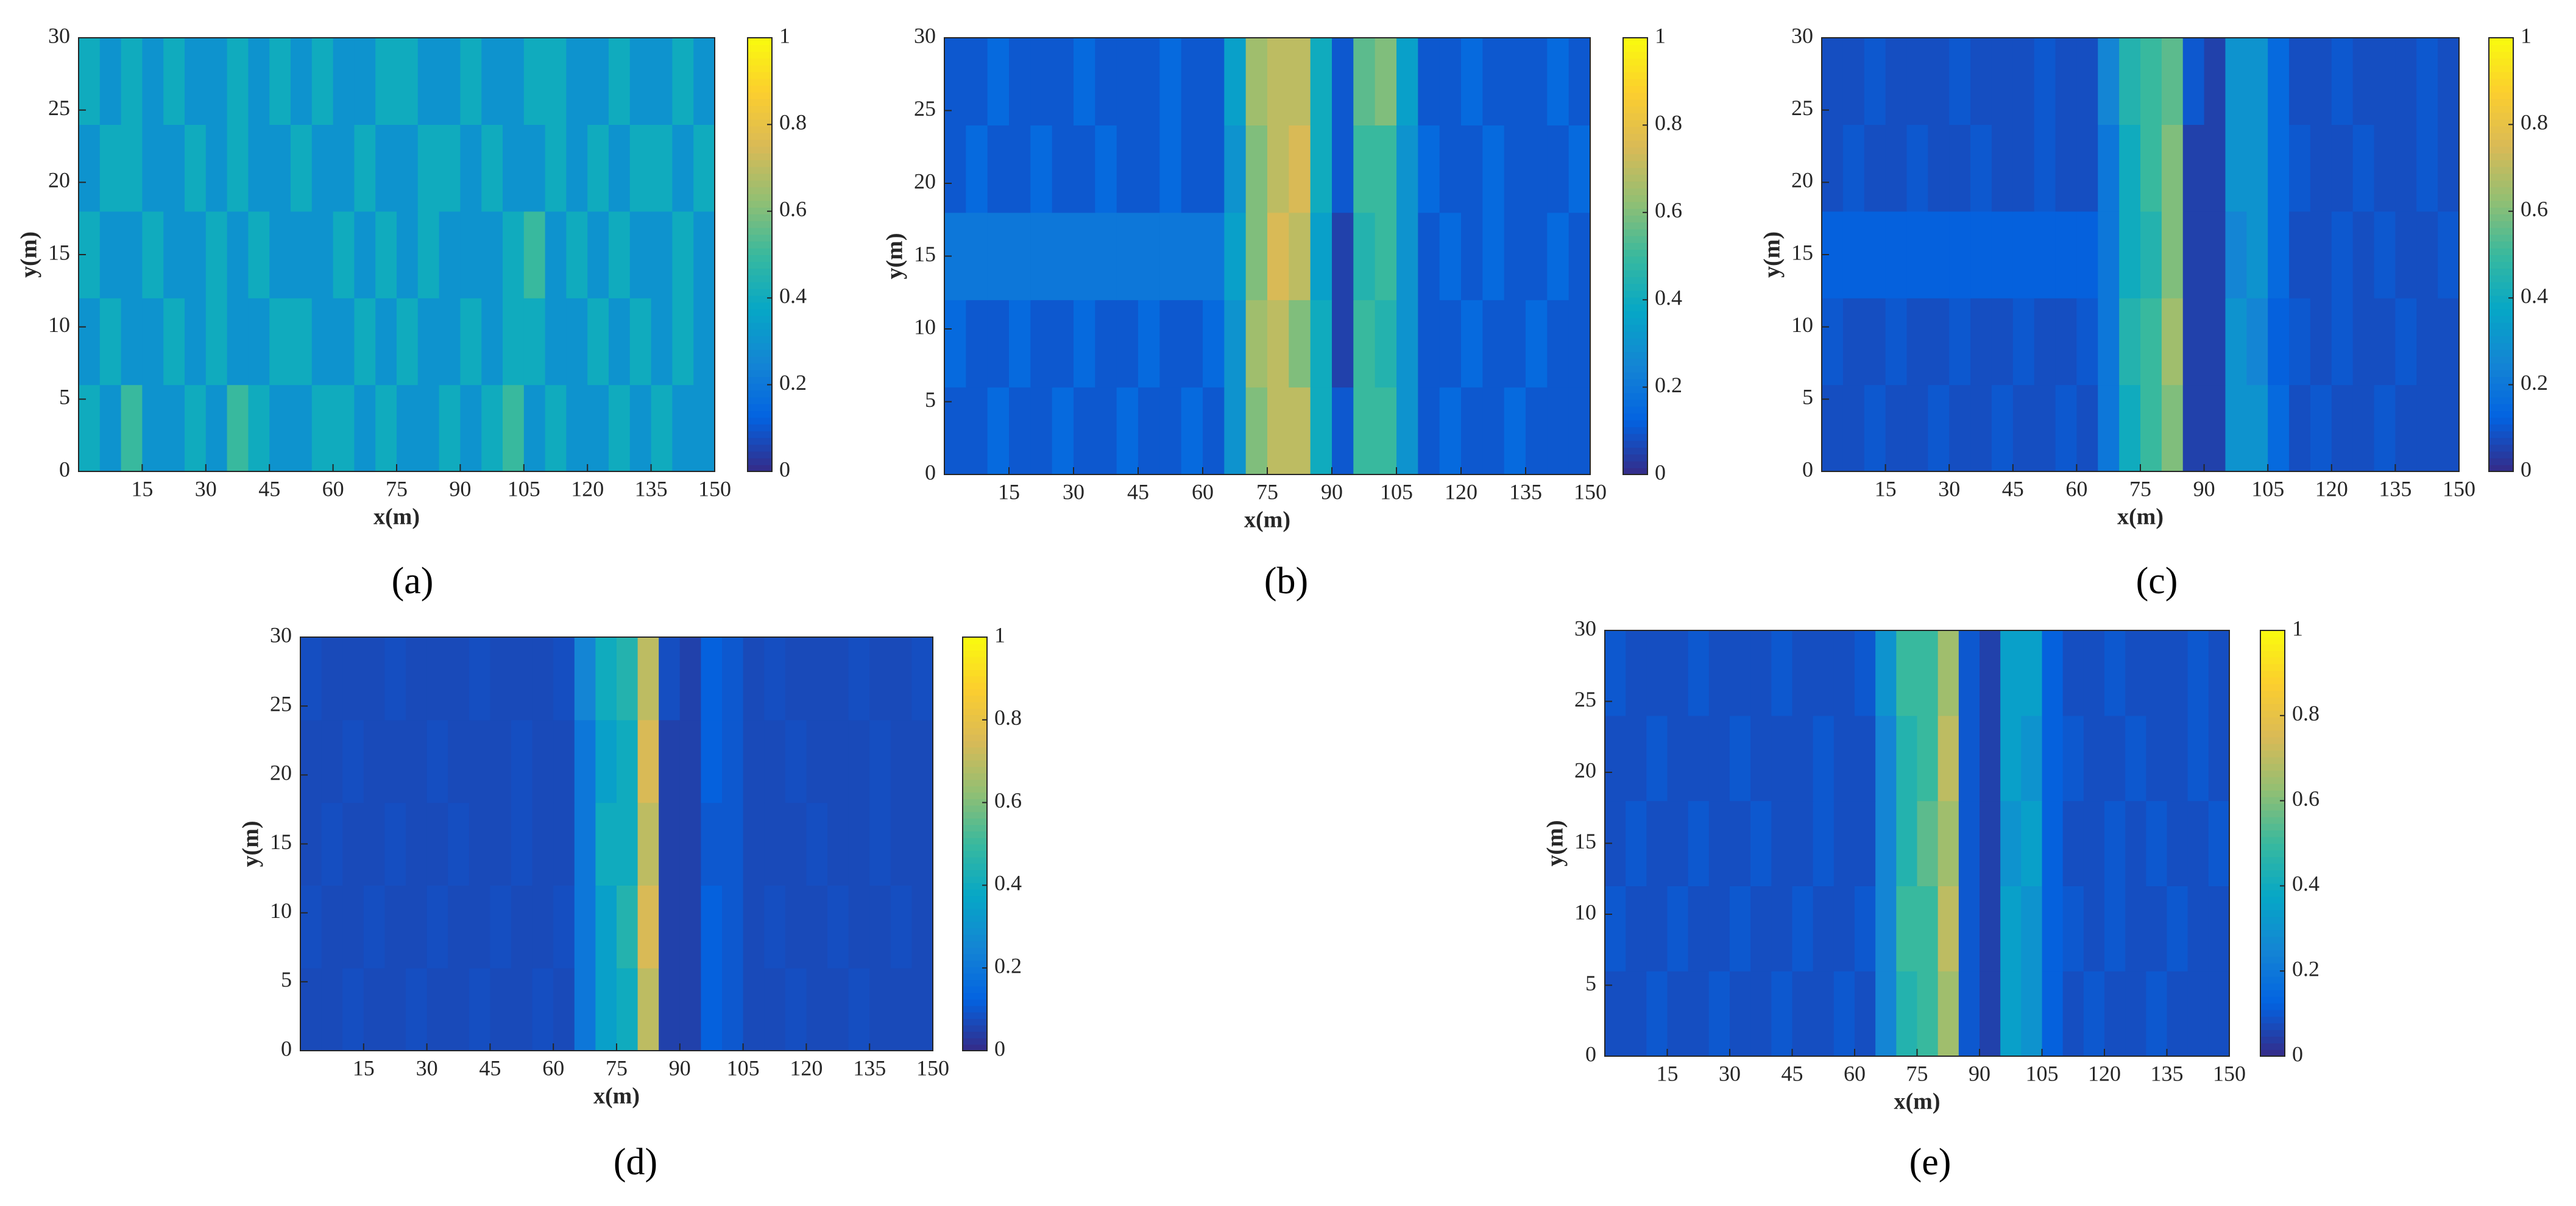 The width and height of the screenshot is (2576, 1206). I want to click on y-tick-label: 10, so click(281, 911).